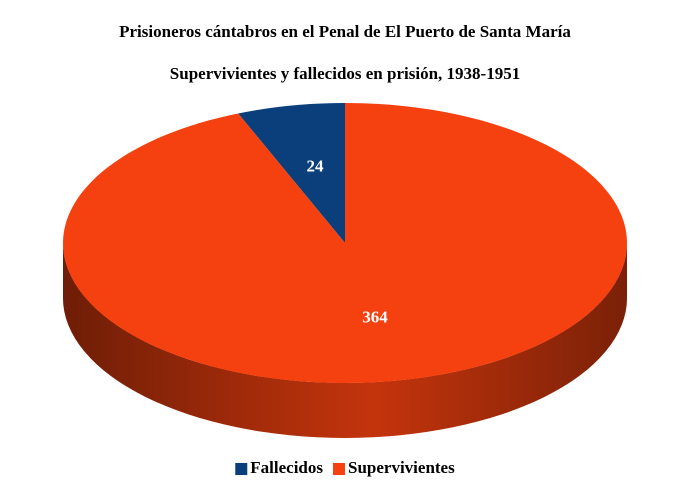  I want to click on slice, so click(291, 173).